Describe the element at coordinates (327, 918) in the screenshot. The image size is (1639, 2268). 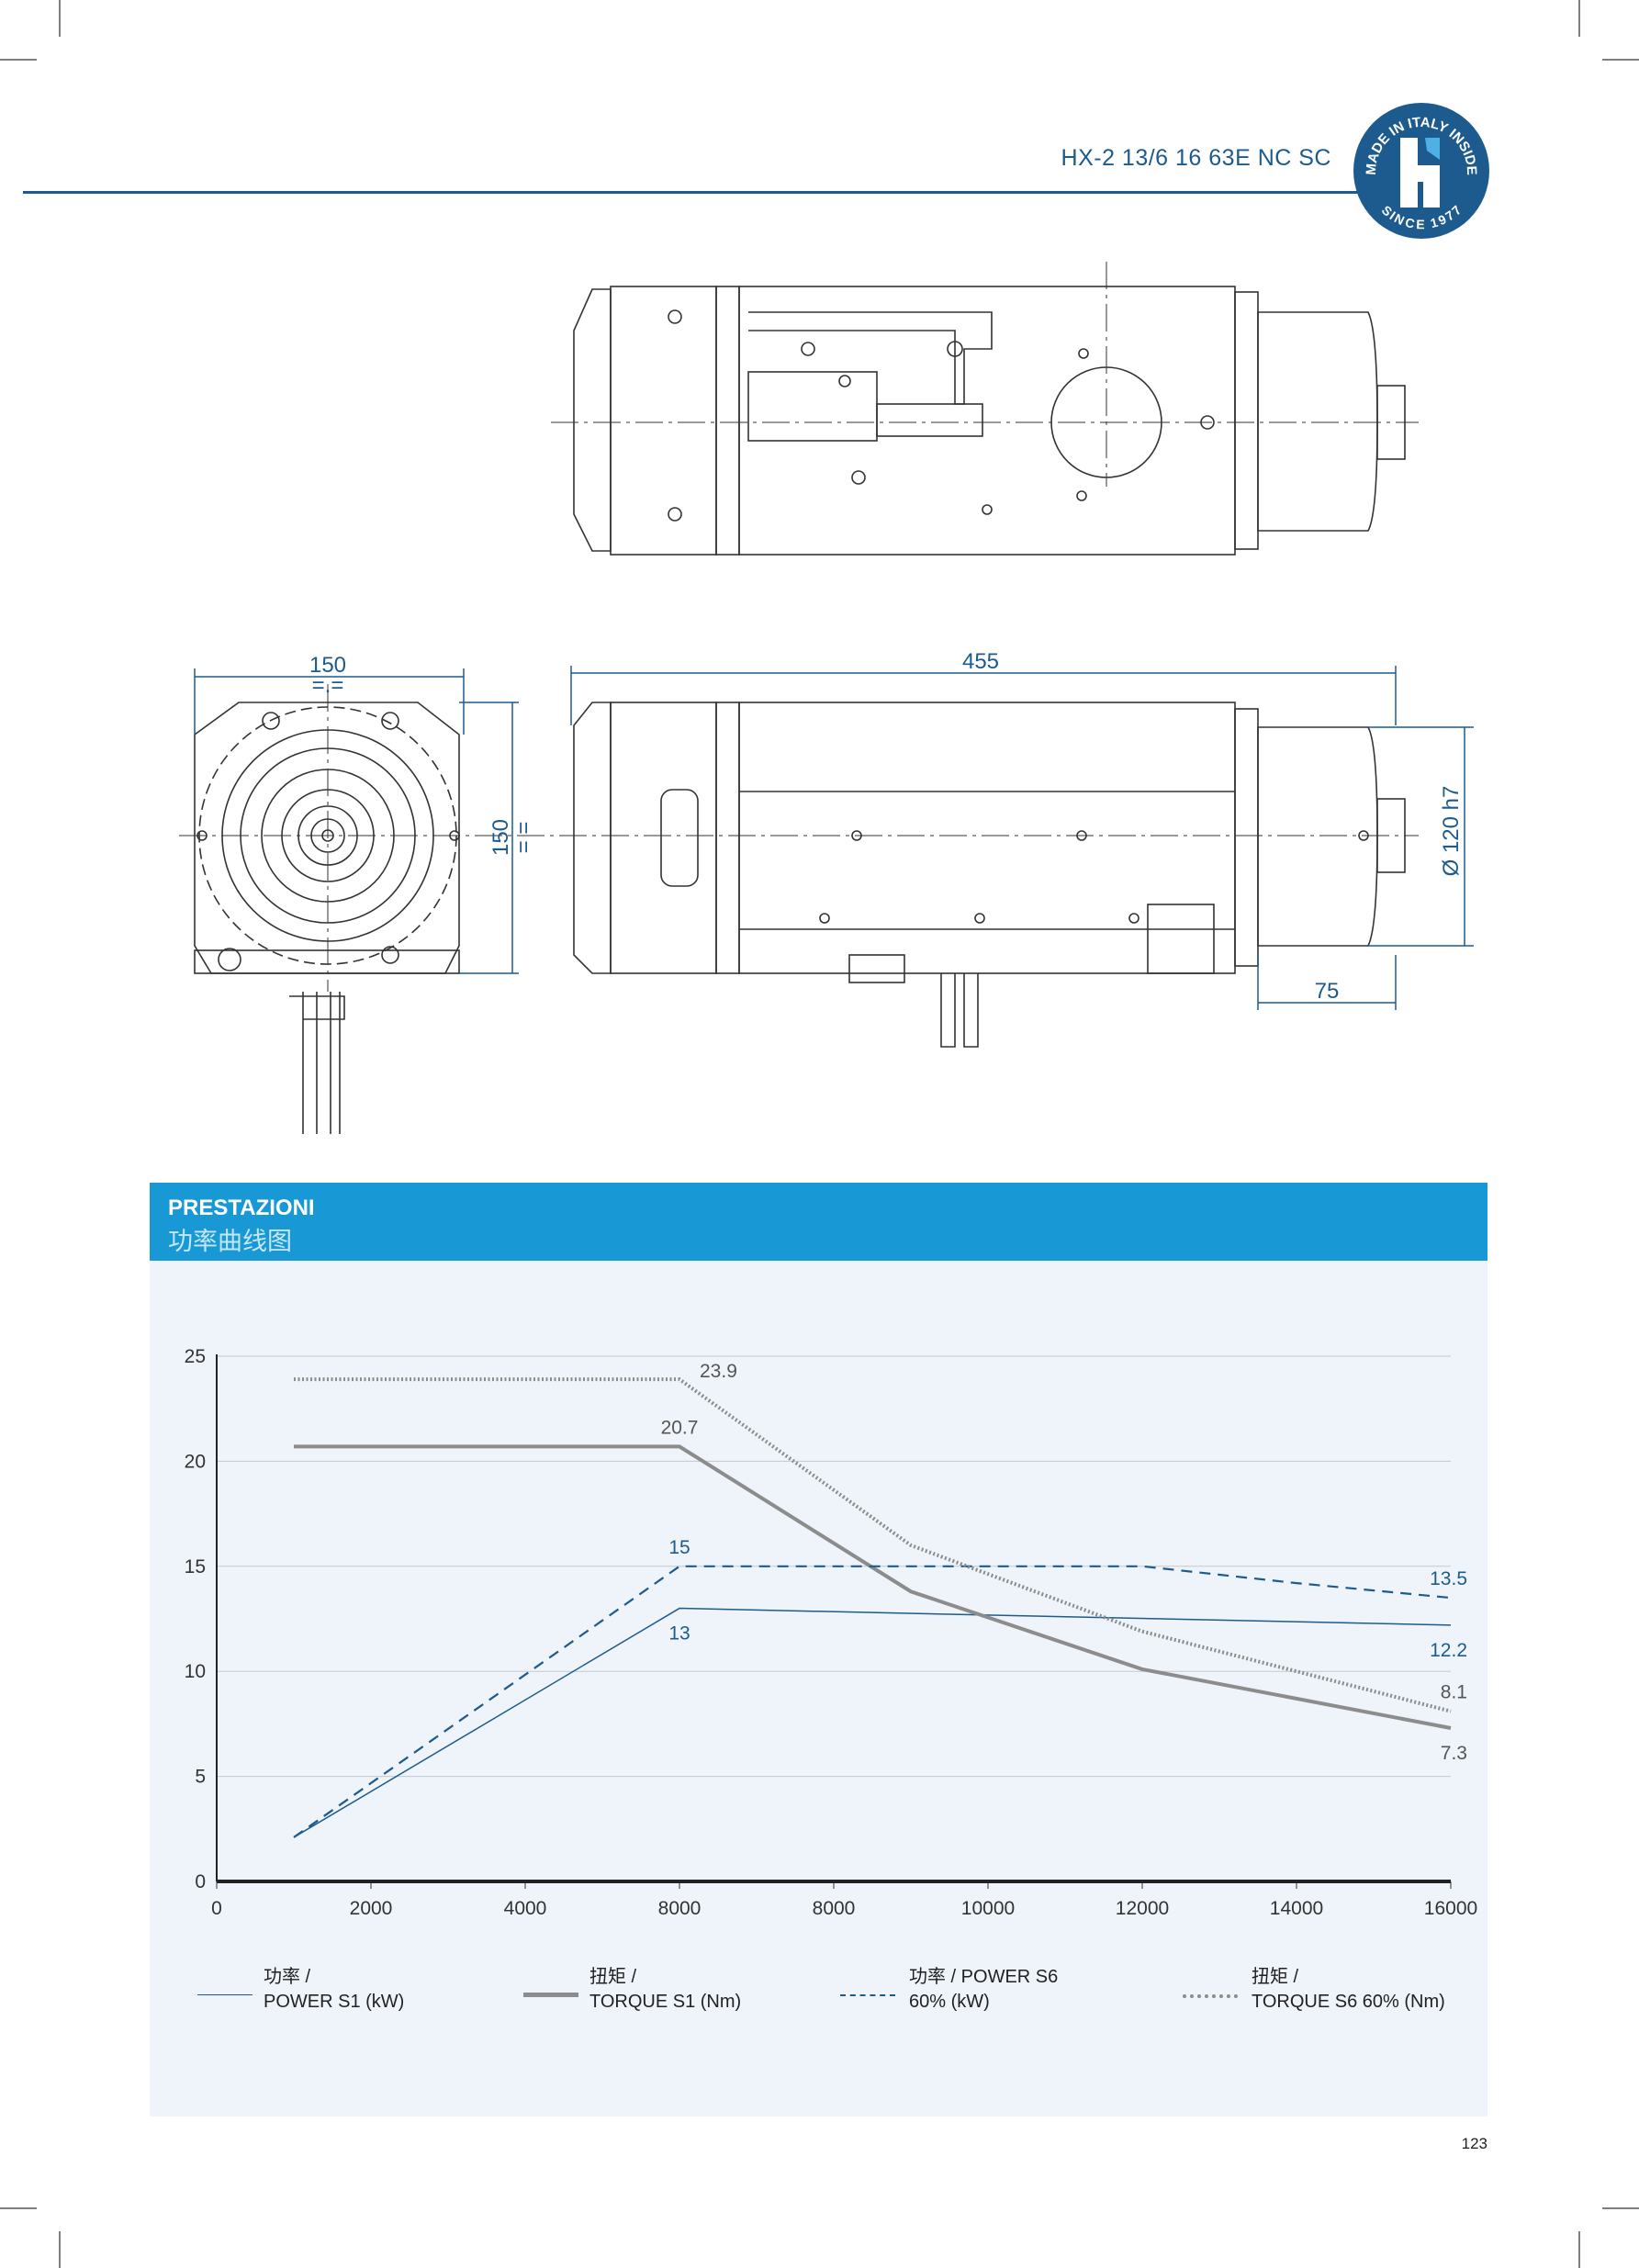
I see `front-view-drawing` at that location.